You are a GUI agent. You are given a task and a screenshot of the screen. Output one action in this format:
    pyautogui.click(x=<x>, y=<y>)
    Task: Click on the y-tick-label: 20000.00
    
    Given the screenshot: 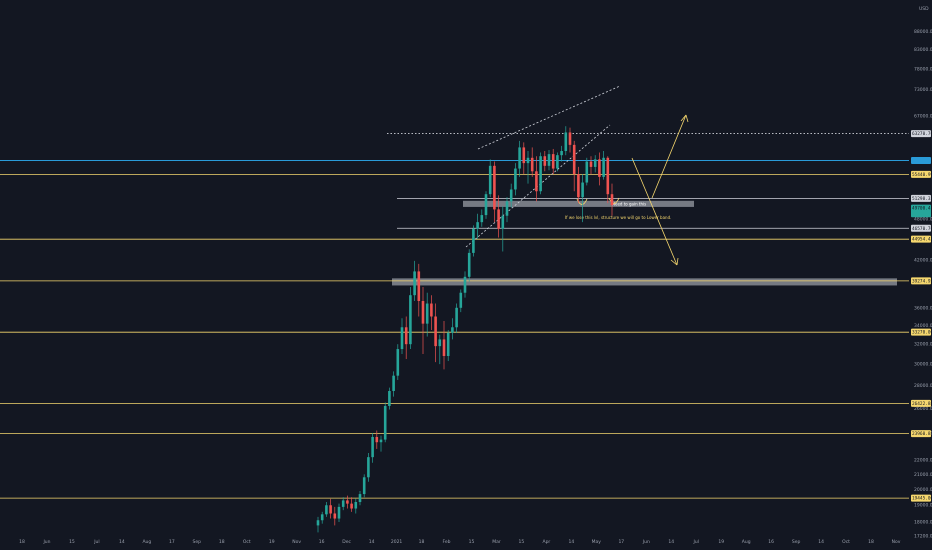 What is the action you would take?
    pyautogui.click(x=923, y=490)
    